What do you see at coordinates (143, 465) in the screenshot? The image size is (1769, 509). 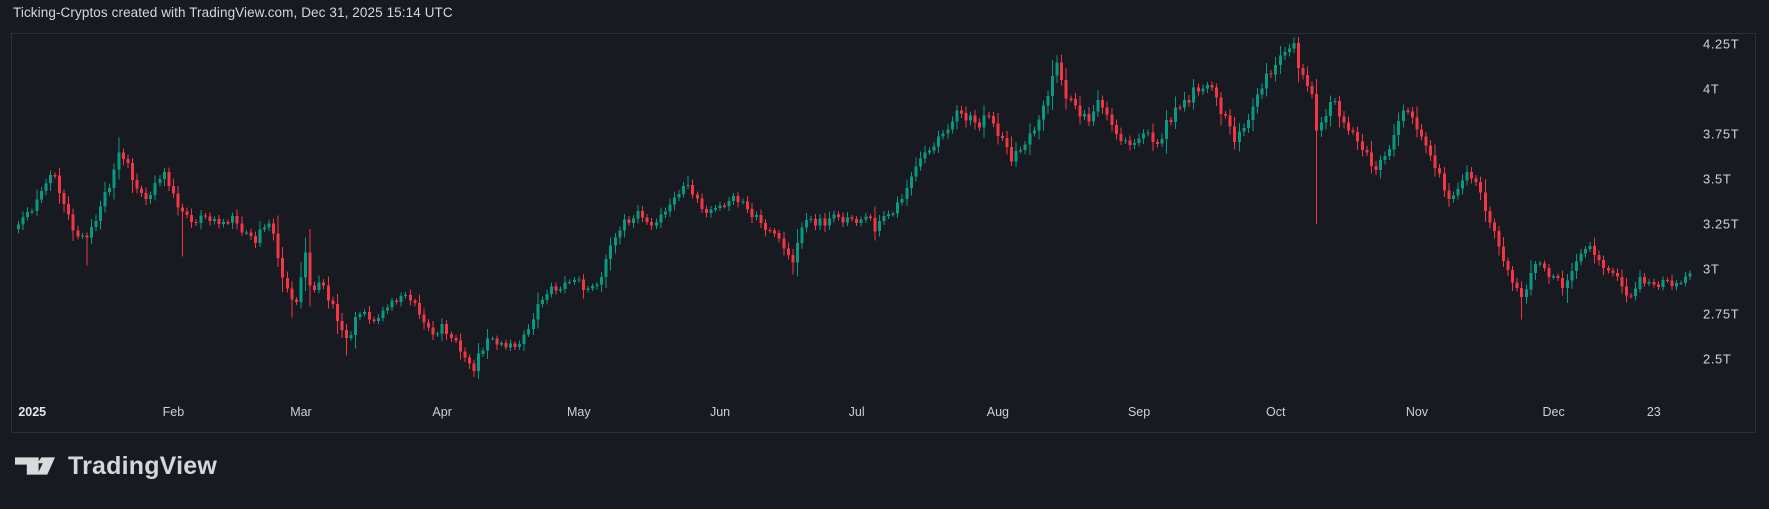 I see `tradingview-brand-text: TradingView` at bounding box center [143, 465].